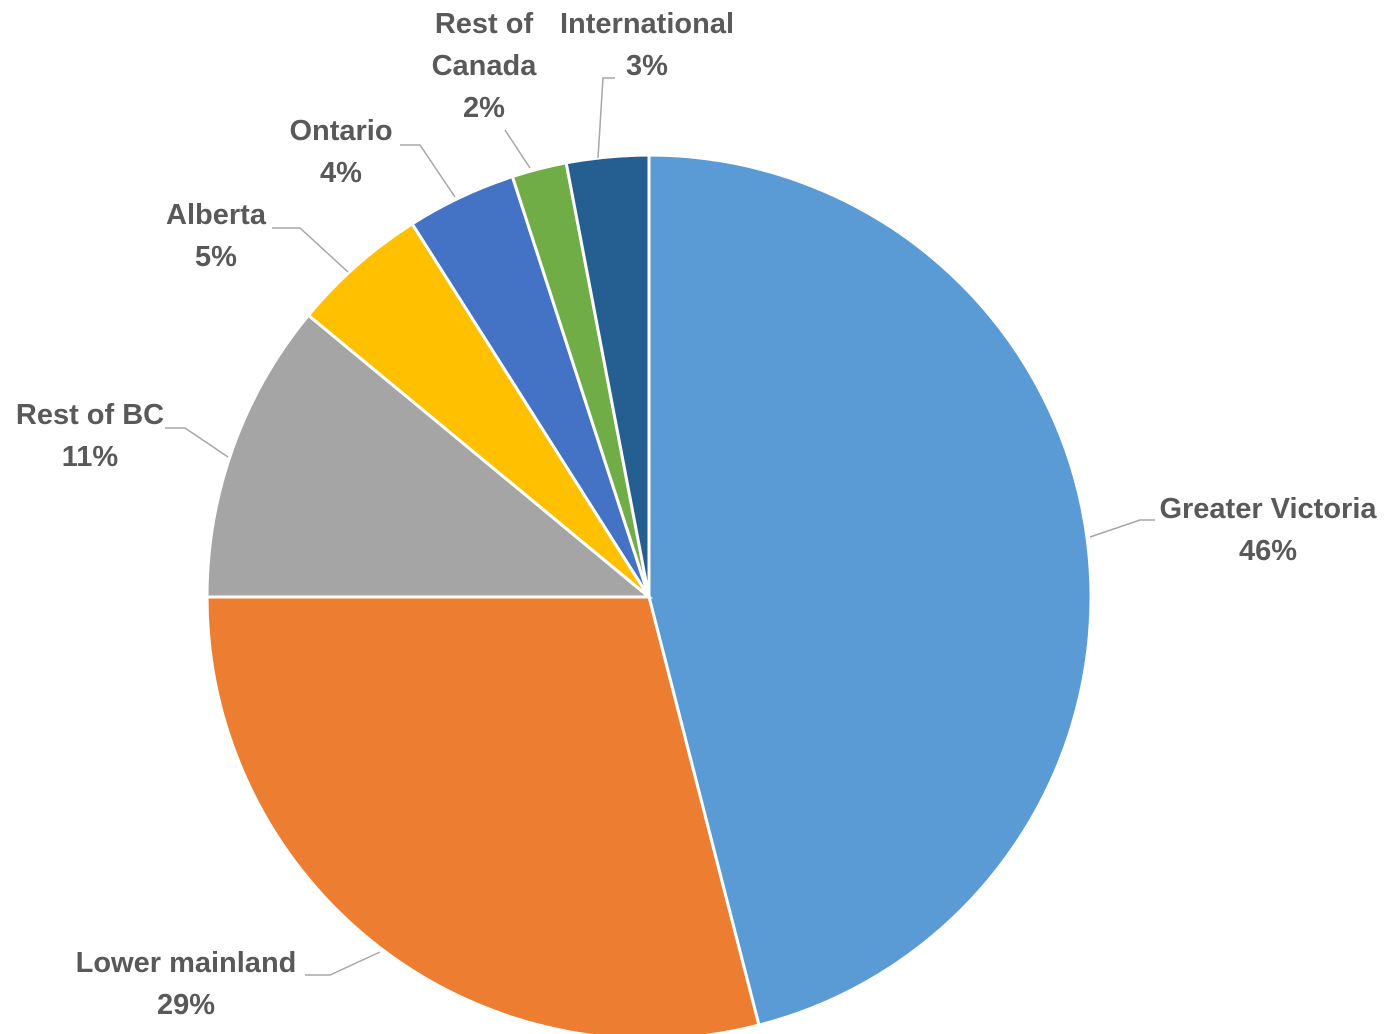 The width and height of the screenshot is (1398, 1034). What do you see at coordinates (310, 250) in the screenshot?
I see `leader-line-alberta` at bounding box center [310, 250].